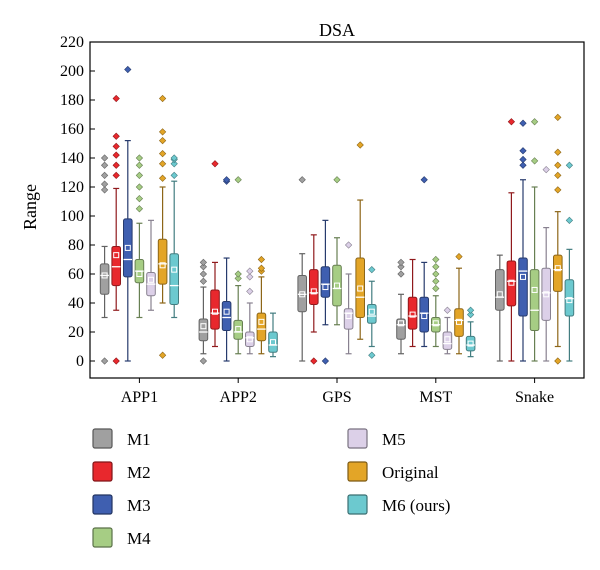 Image resolution: width=600 pixels, height=570 pixels. I want to click on legend: M1 M2 M3 M4 M5 Original M6 (ours), so click(271, 488).